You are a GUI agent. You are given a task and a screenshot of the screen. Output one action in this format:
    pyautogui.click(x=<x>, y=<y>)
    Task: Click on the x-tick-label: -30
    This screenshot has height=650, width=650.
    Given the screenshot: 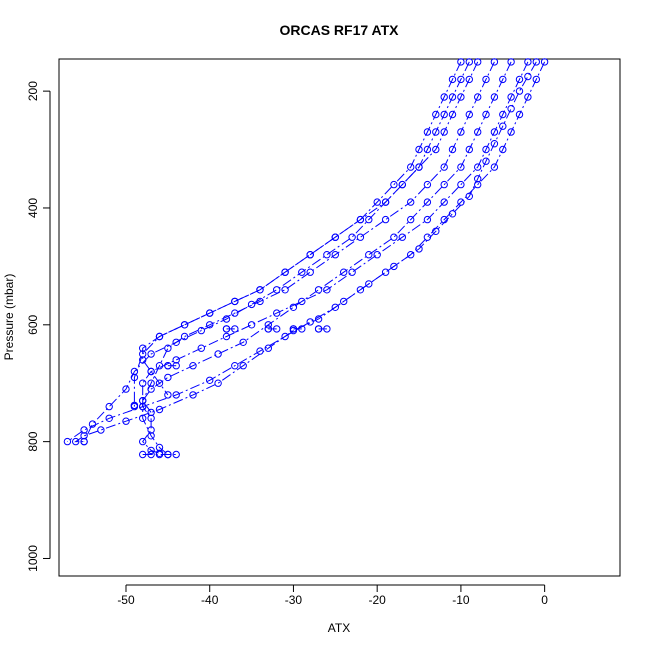 What is the action you would take?
    pyautogui.click(x=294, y=600)
    